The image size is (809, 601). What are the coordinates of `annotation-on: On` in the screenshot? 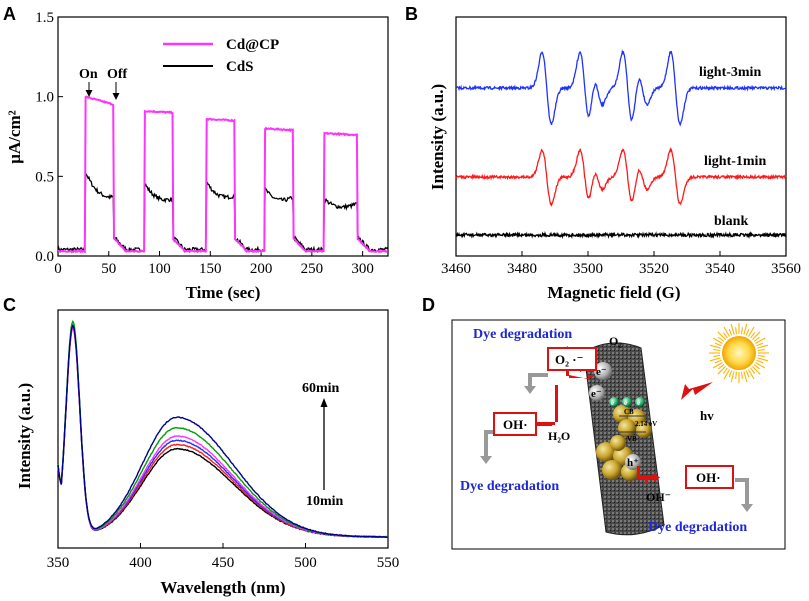 It's located at (88, 74).